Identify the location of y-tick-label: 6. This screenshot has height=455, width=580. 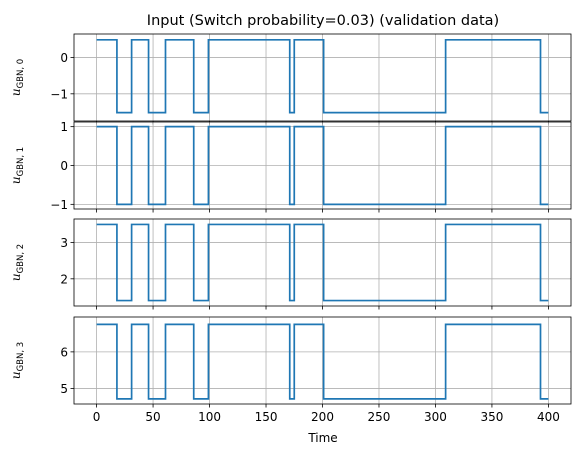
(64, 352).